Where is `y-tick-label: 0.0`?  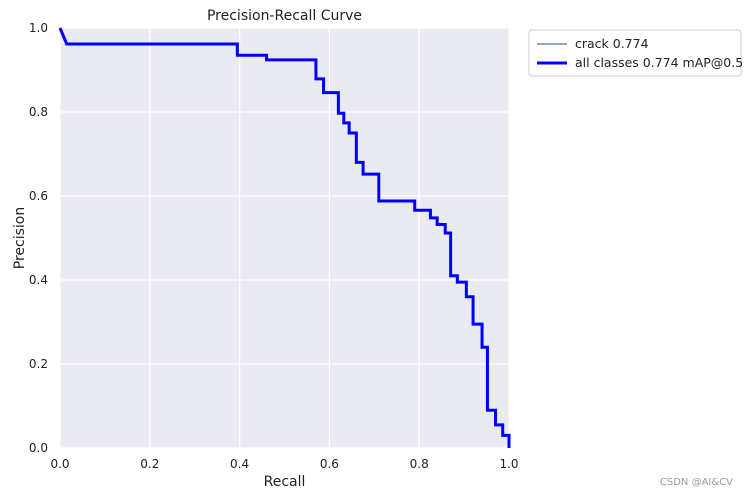
y-tick-label: 0.0 is located at coordinates (38, 448).